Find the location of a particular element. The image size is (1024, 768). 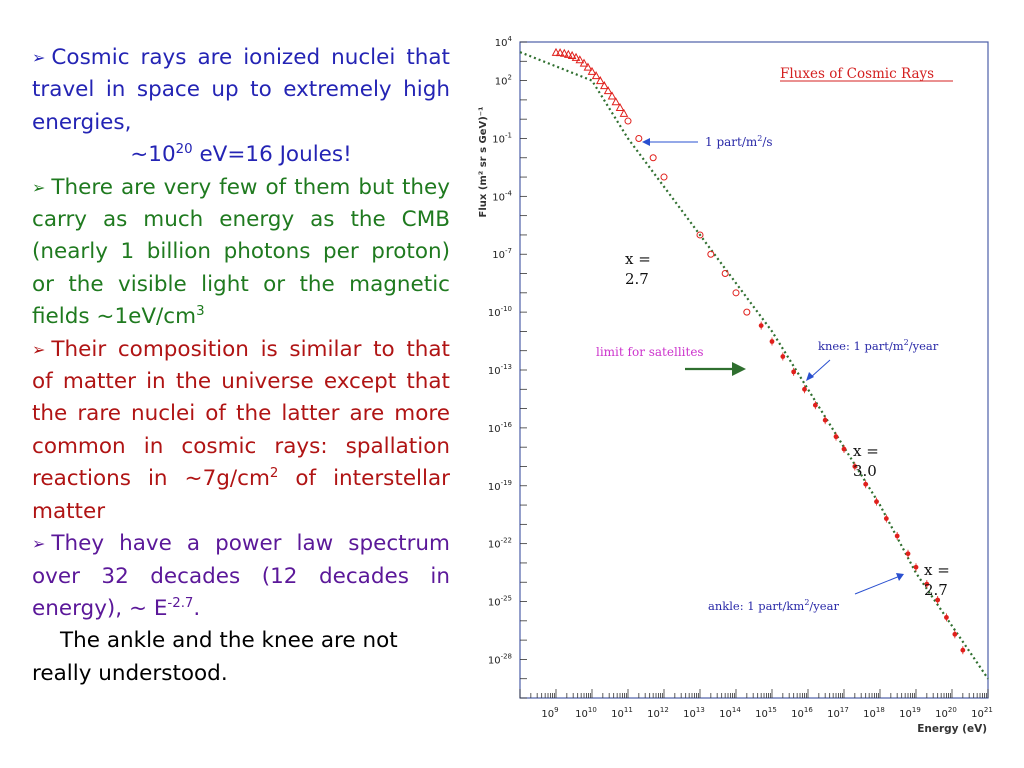

x-tick-exp: 13 is located at coordinates (700, 710).